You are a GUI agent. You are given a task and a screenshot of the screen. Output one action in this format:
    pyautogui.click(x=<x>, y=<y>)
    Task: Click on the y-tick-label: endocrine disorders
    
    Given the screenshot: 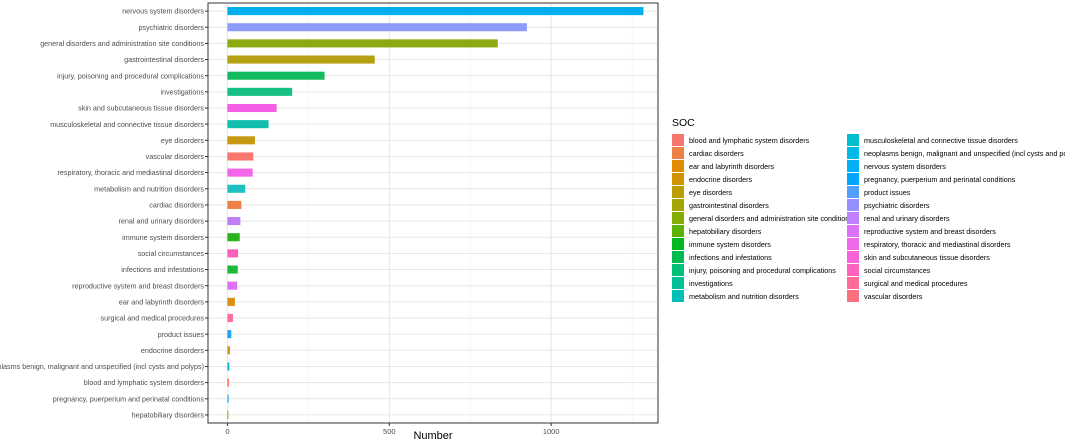 What is the action you would take?
    pyautogui.click(x=173, y=350)
    